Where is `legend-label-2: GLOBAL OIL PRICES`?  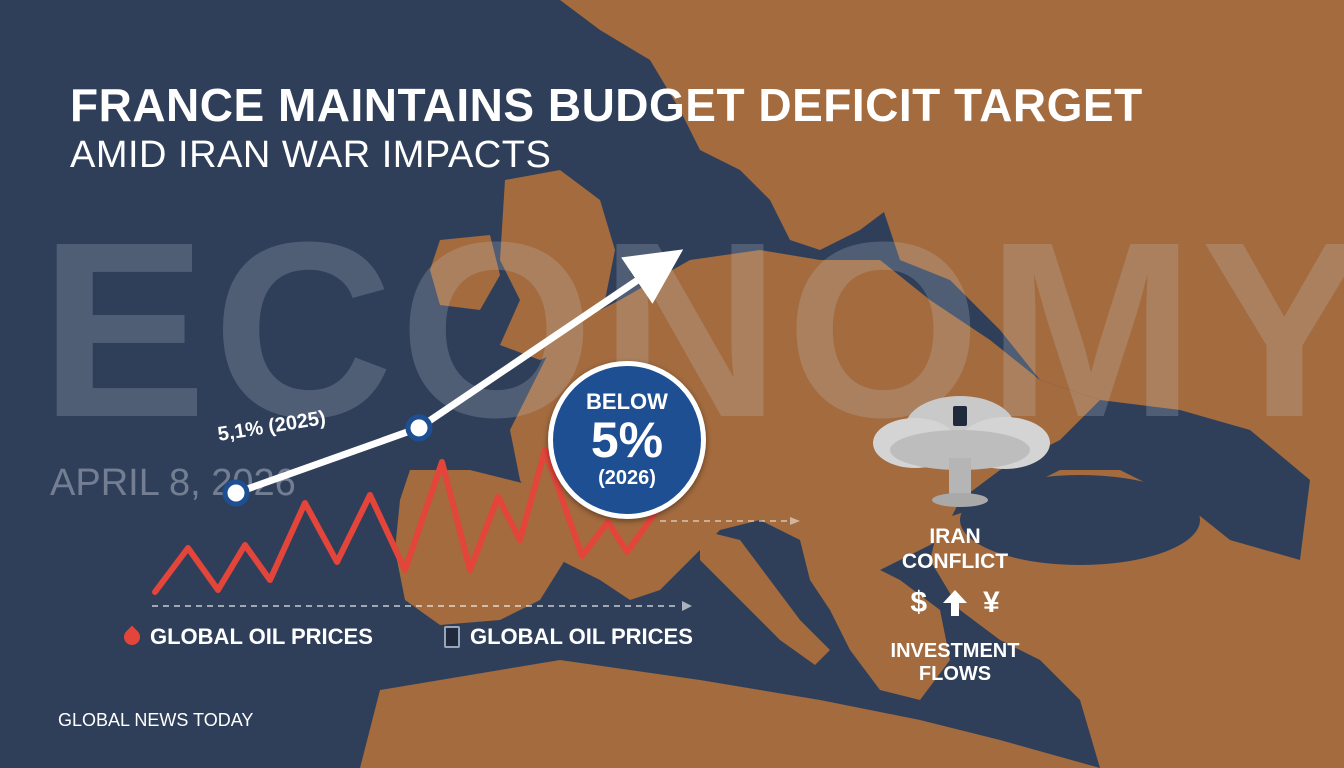 legend-label-2: GLOBAL OIL PRICES is located at coordinates (581, 636).